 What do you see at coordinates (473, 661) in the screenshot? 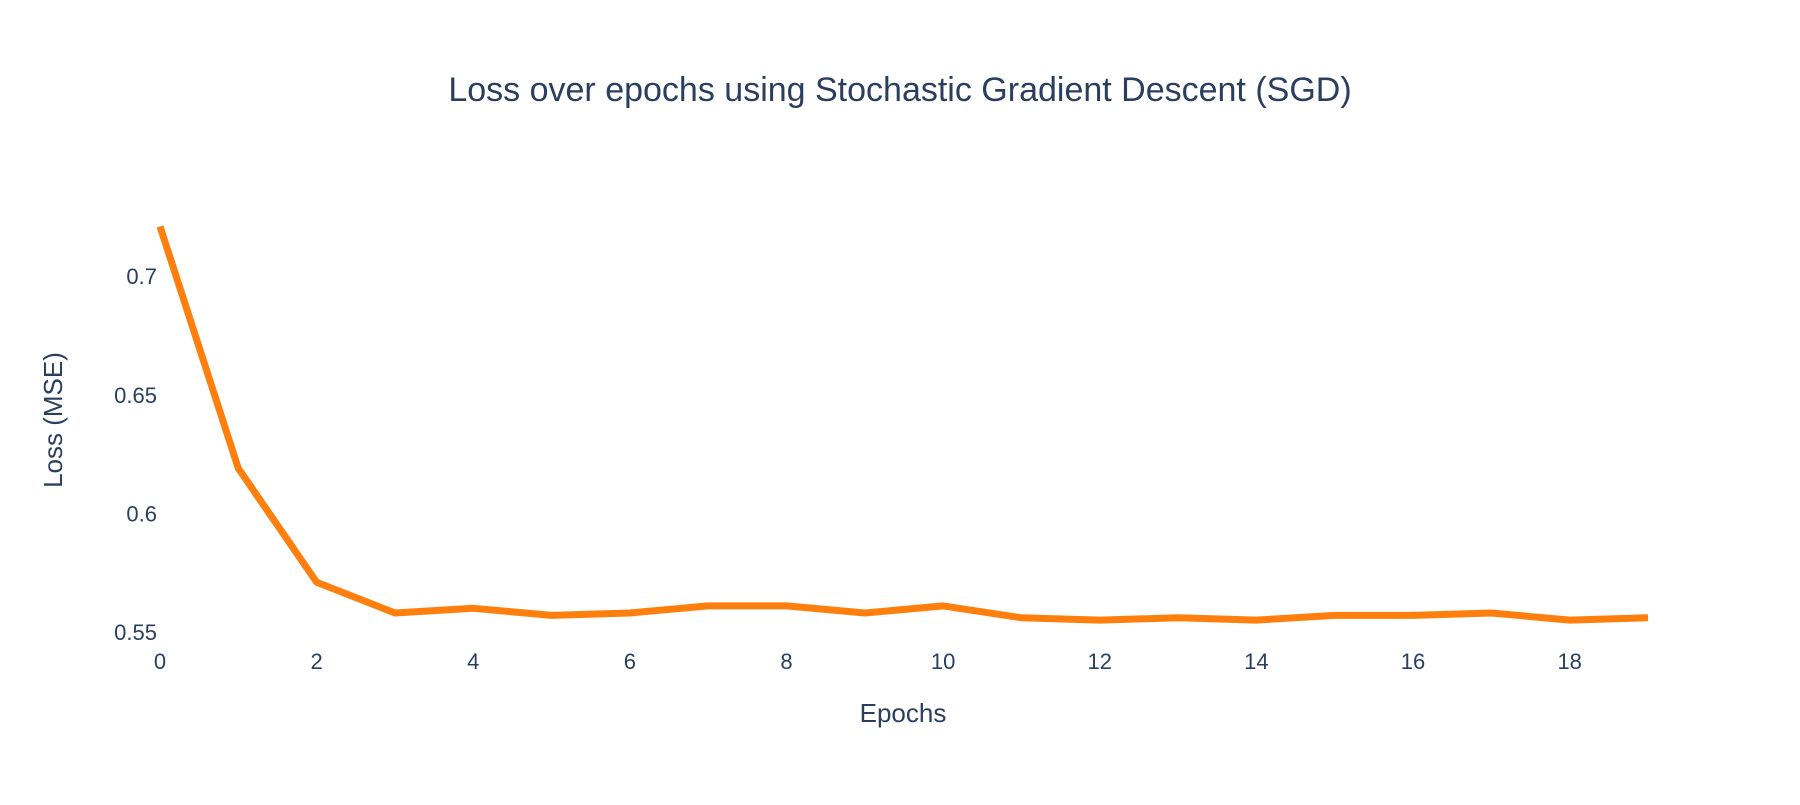
I see `x-tick-label: 4` at bounding box center [473, 661].